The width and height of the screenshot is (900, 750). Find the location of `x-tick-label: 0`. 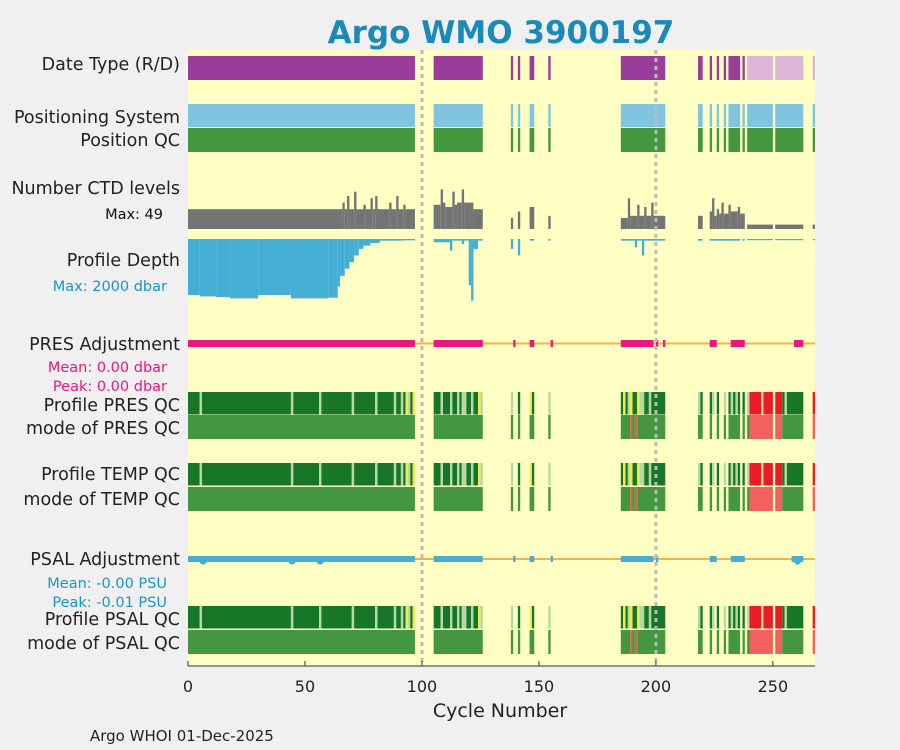

x-tick-label: 0 is located at coordinates (188, 686).